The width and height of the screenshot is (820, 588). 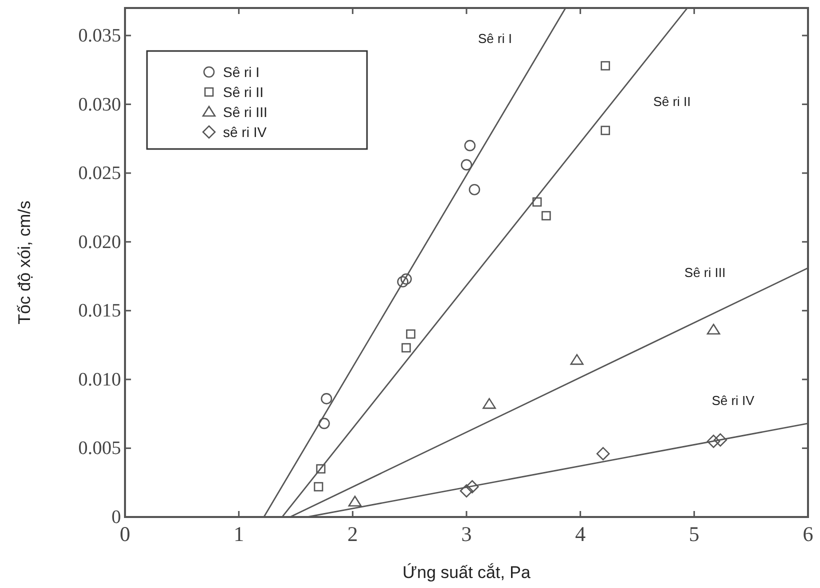 I want to click on y-axis-title: Tốc độ xói, cm/s, so click(x=24, y=262).